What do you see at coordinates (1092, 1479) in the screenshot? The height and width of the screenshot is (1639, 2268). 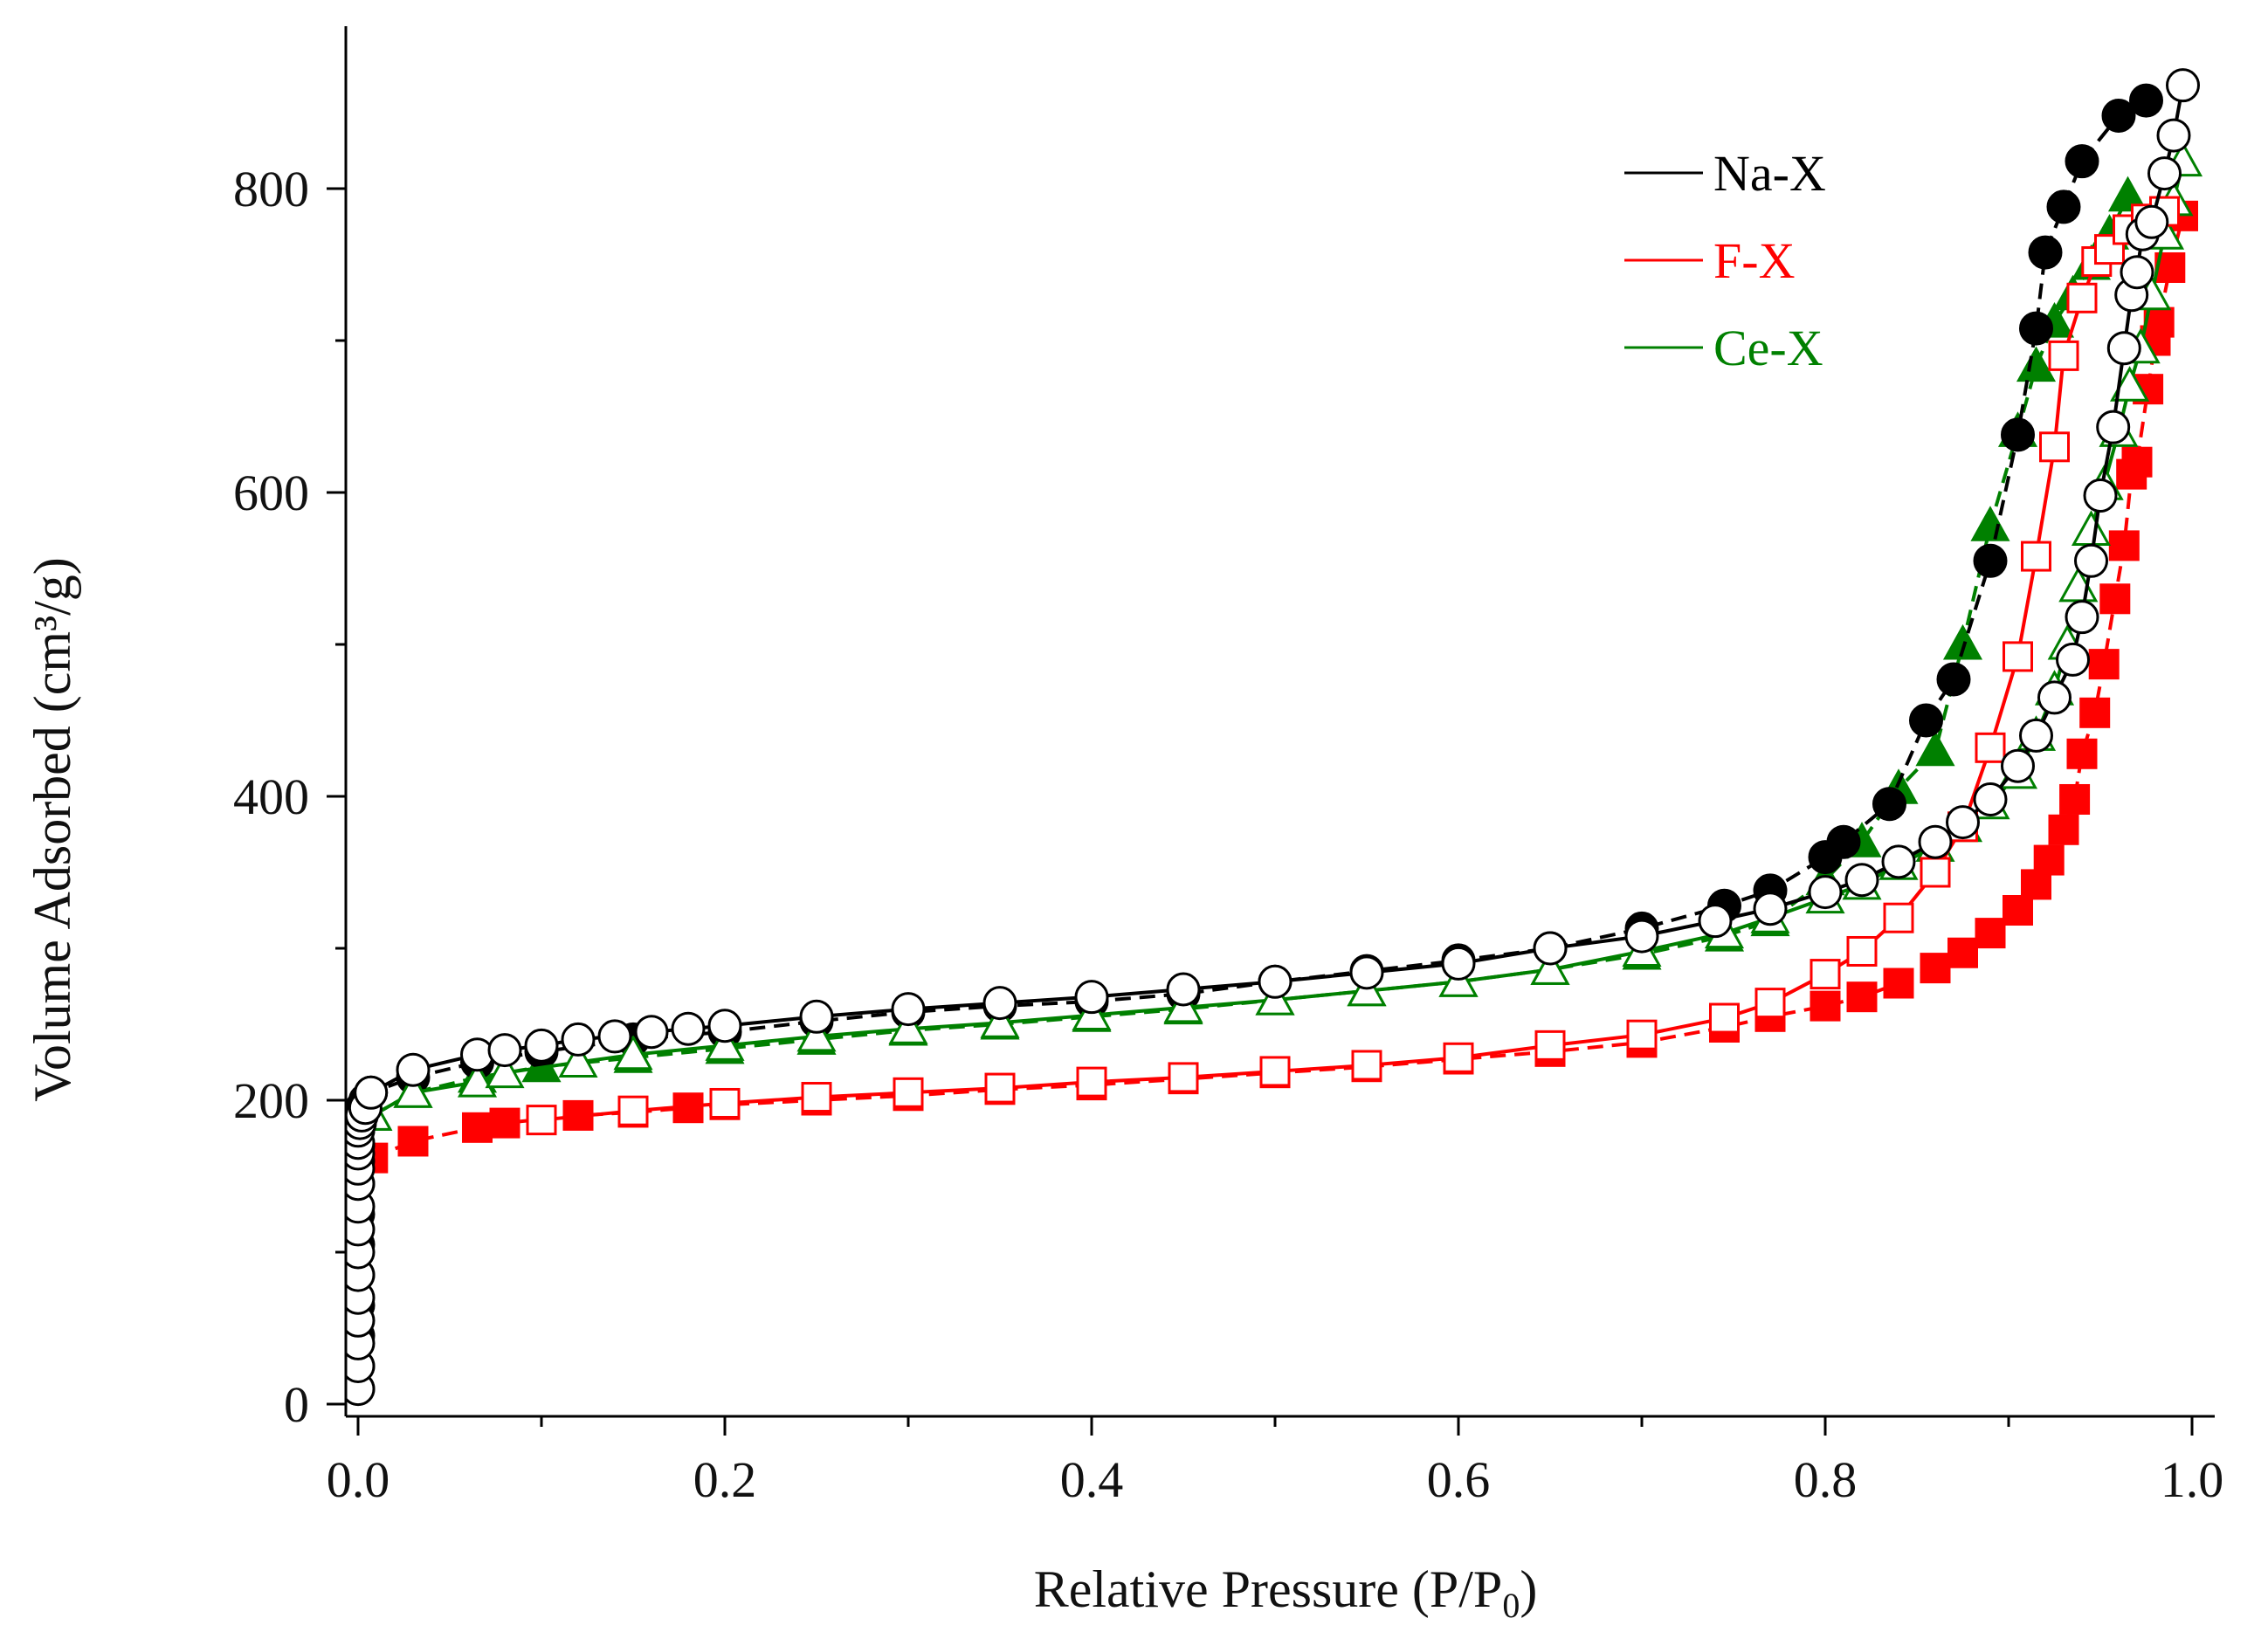 I see `x-tick-label: 0.4` at bounding box center [1092, 1479].